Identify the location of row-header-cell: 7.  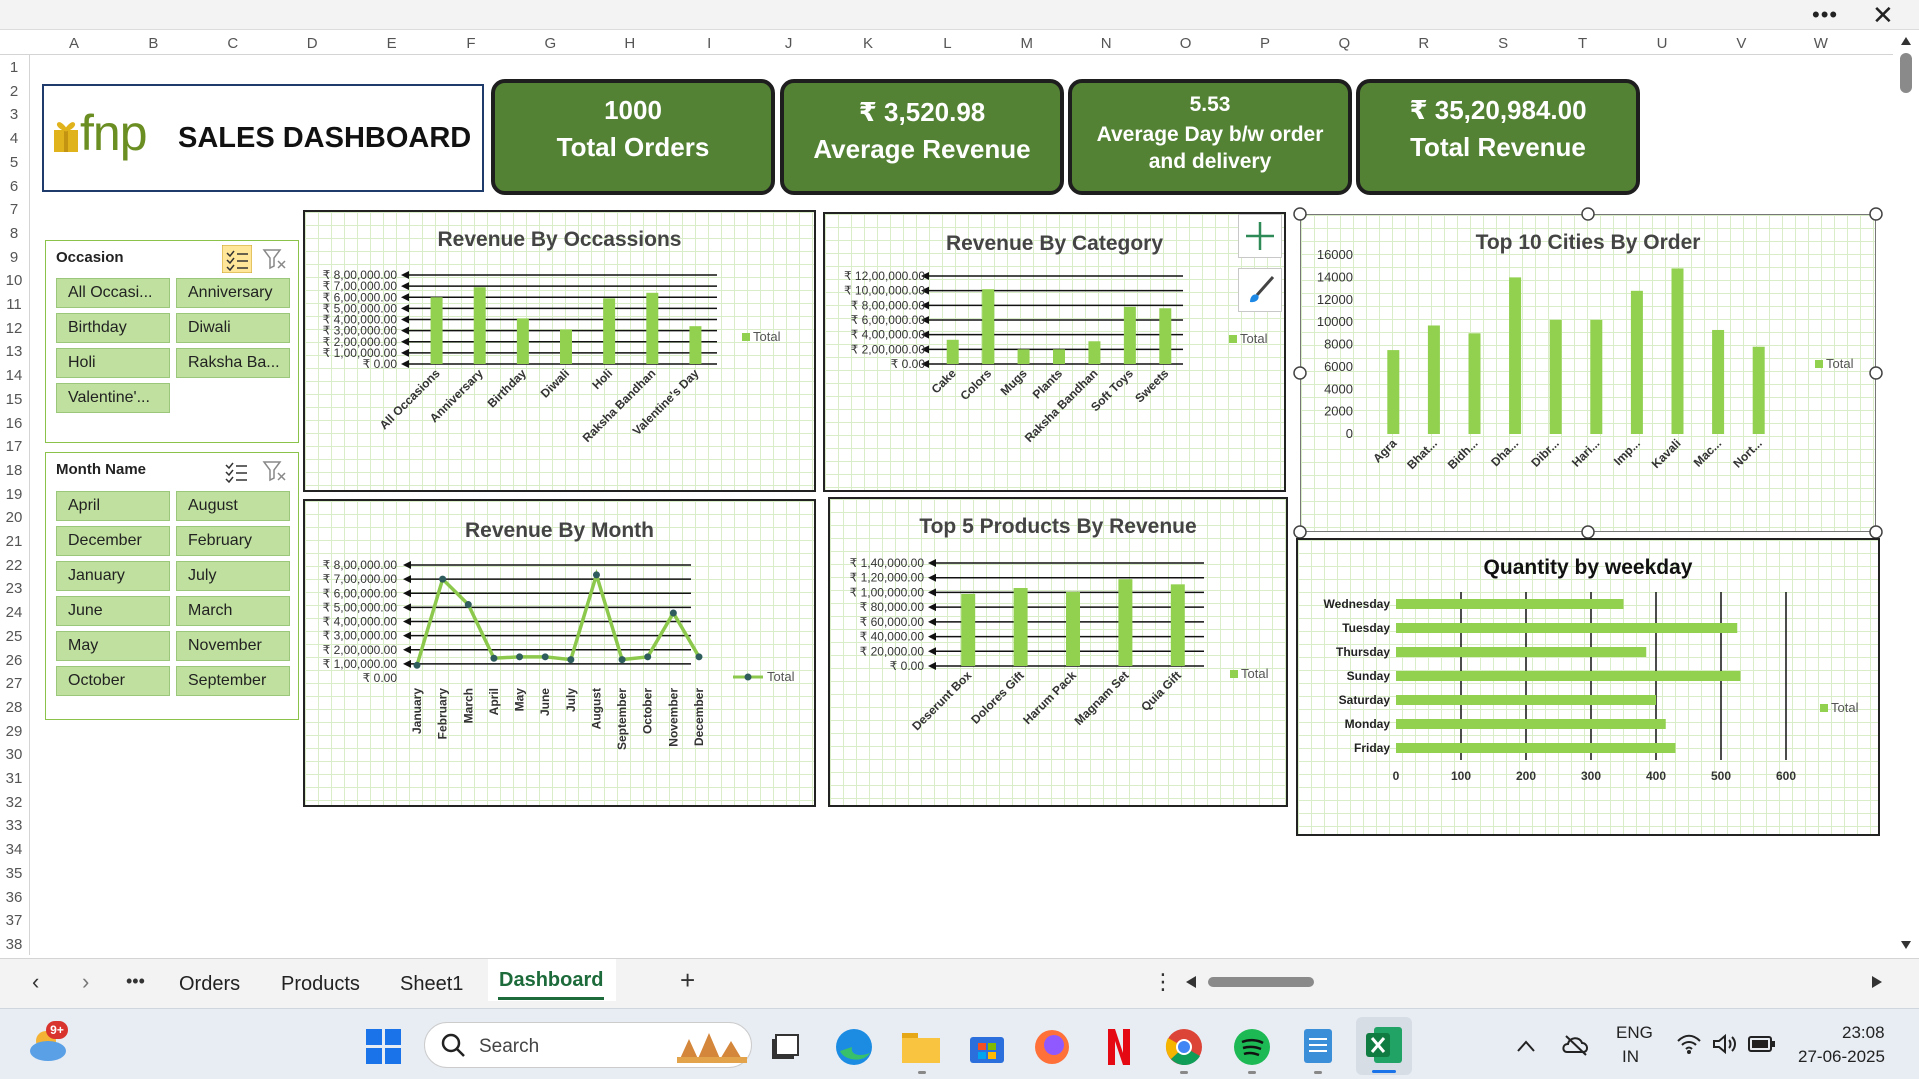
(14, 210).